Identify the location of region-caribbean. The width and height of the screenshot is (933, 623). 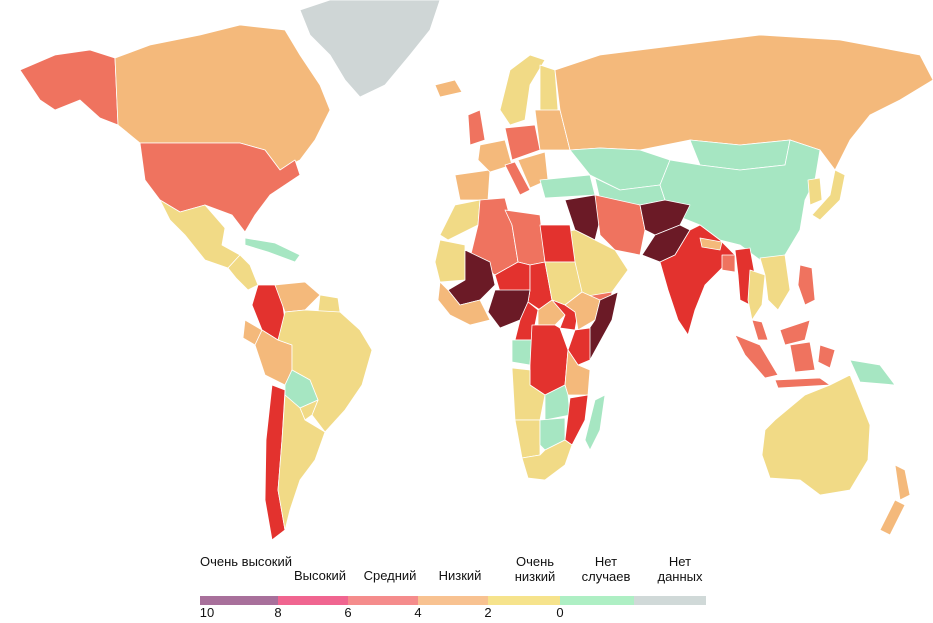
(272, 250).